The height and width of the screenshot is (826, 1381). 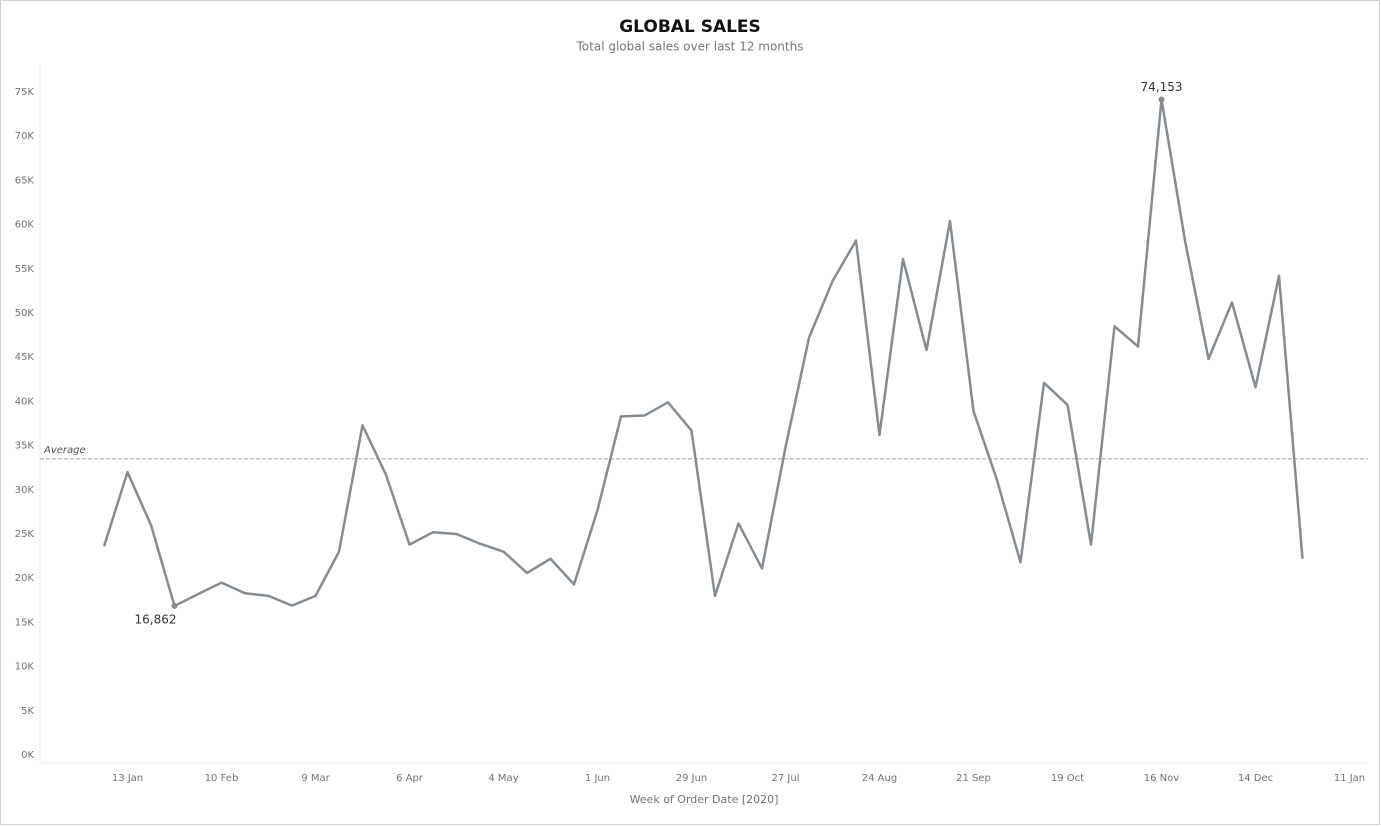 What do you see at coordinates (25, 269) in the screenshot?
I see `y-tick-label: 55K` at bounding box center [25, 269].